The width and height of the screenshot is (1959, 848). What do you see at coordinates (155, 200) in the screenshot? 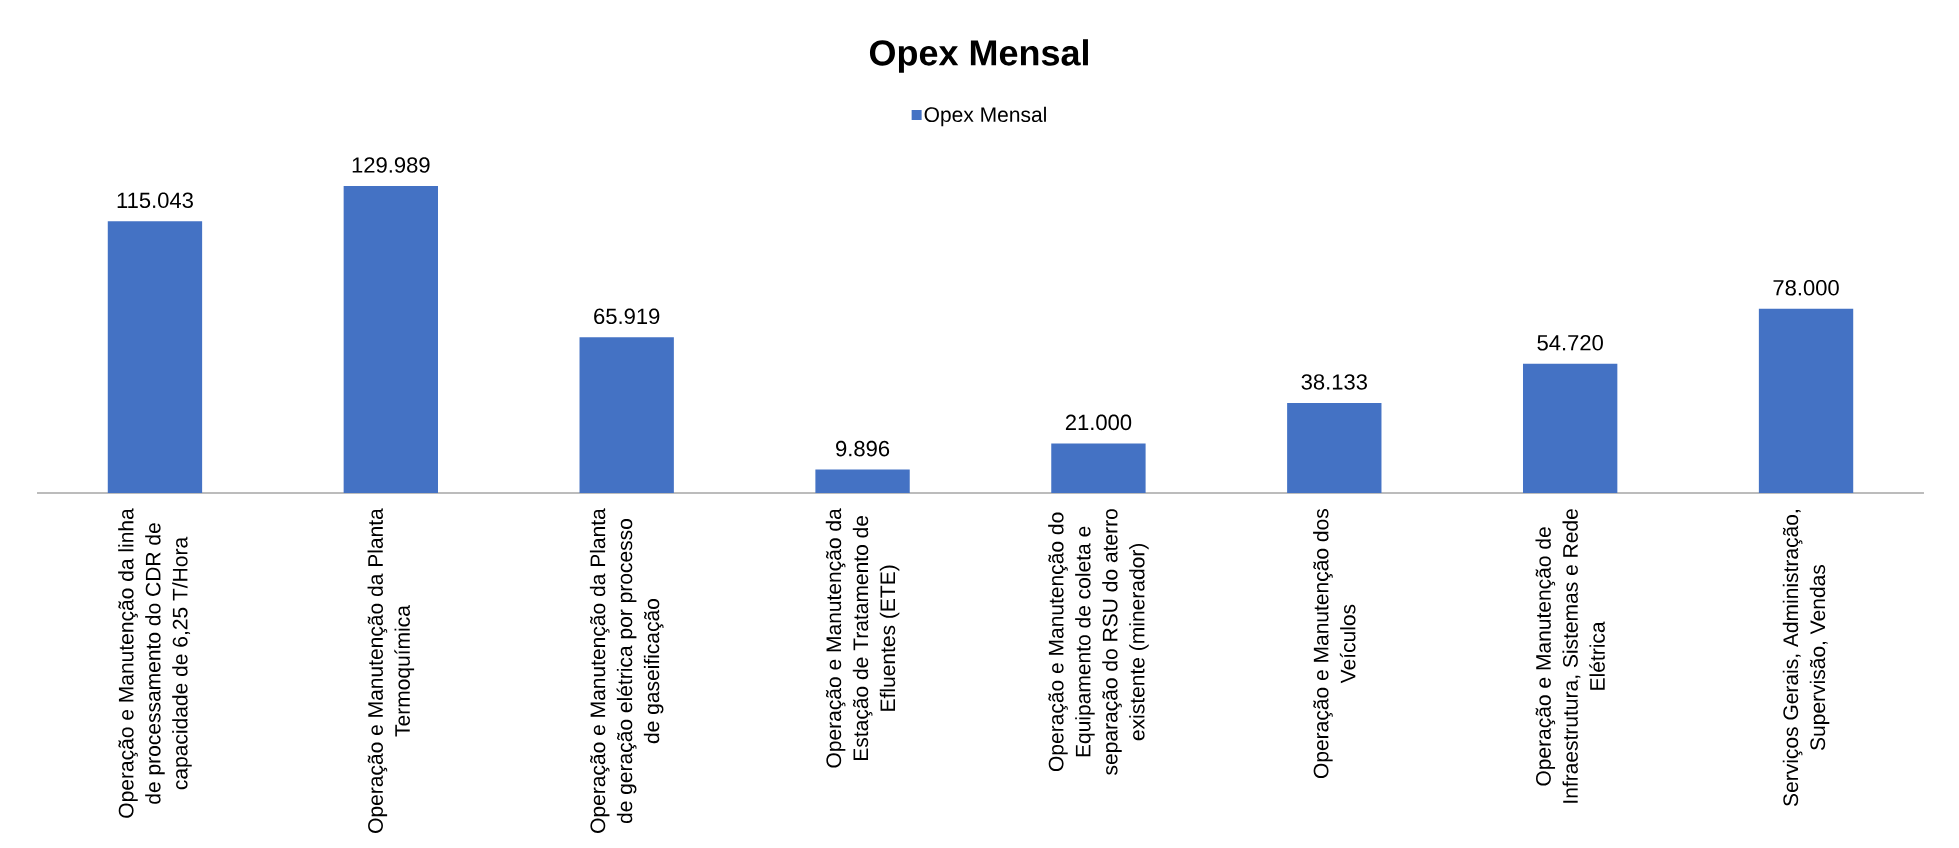
I see `data-label: 115.043` at bounding box center [155, 200].